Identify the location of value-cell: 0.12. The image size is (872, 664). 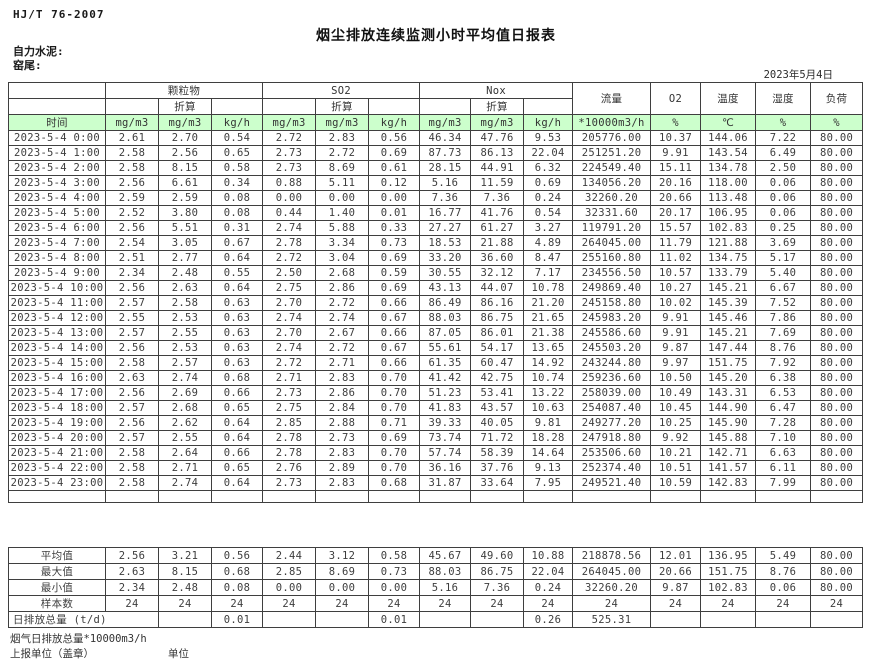
(394, 183).